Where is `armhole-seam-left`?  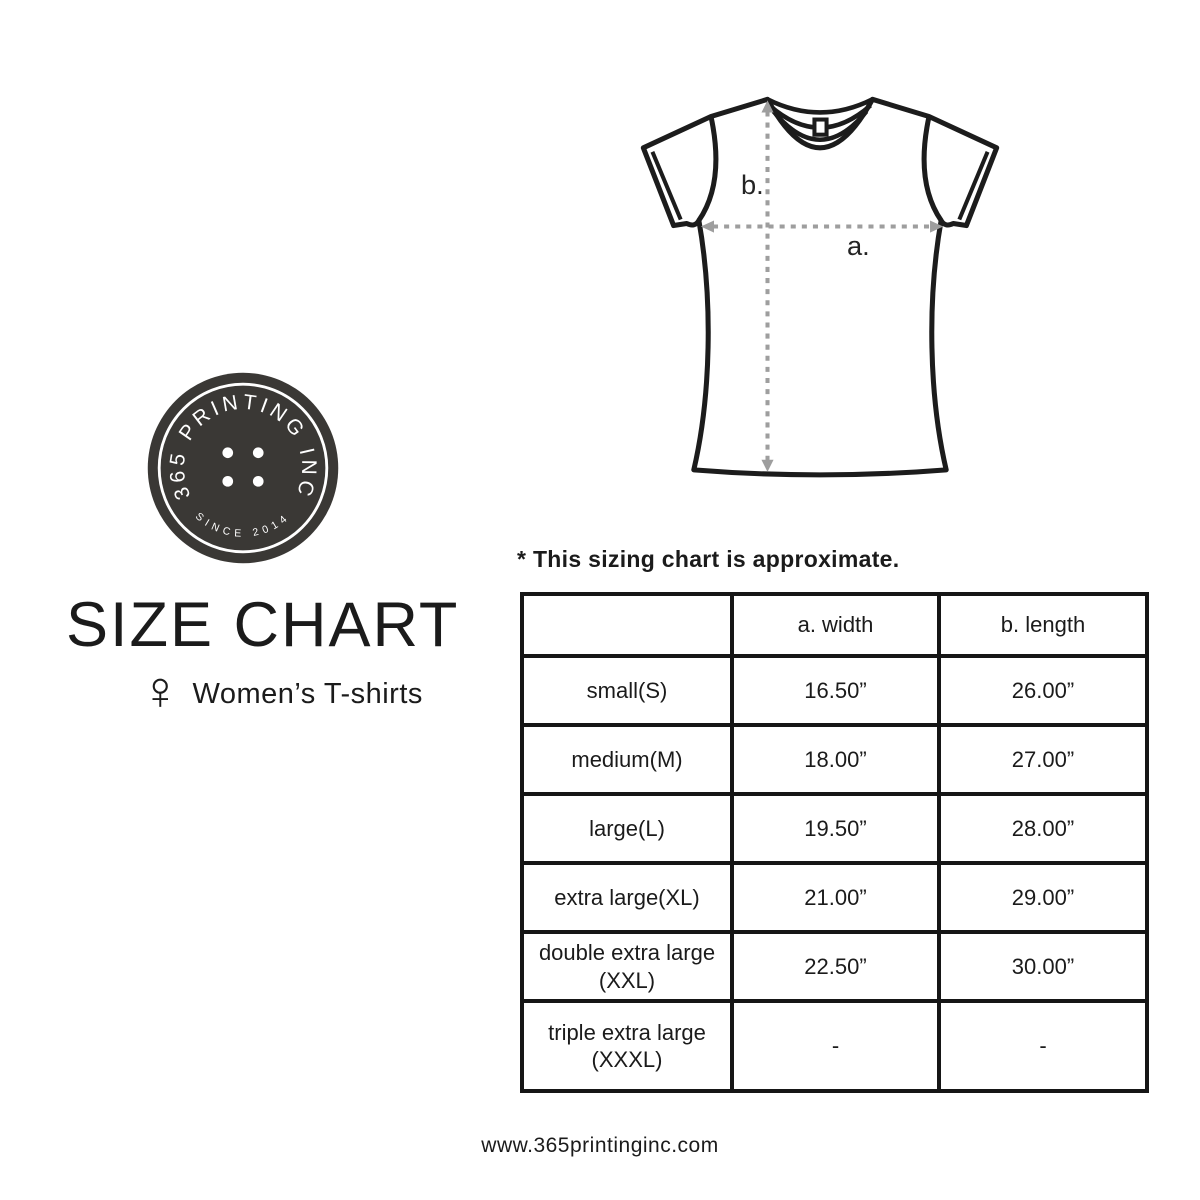
armhole-seam-left is located at coordinates (707, 168).